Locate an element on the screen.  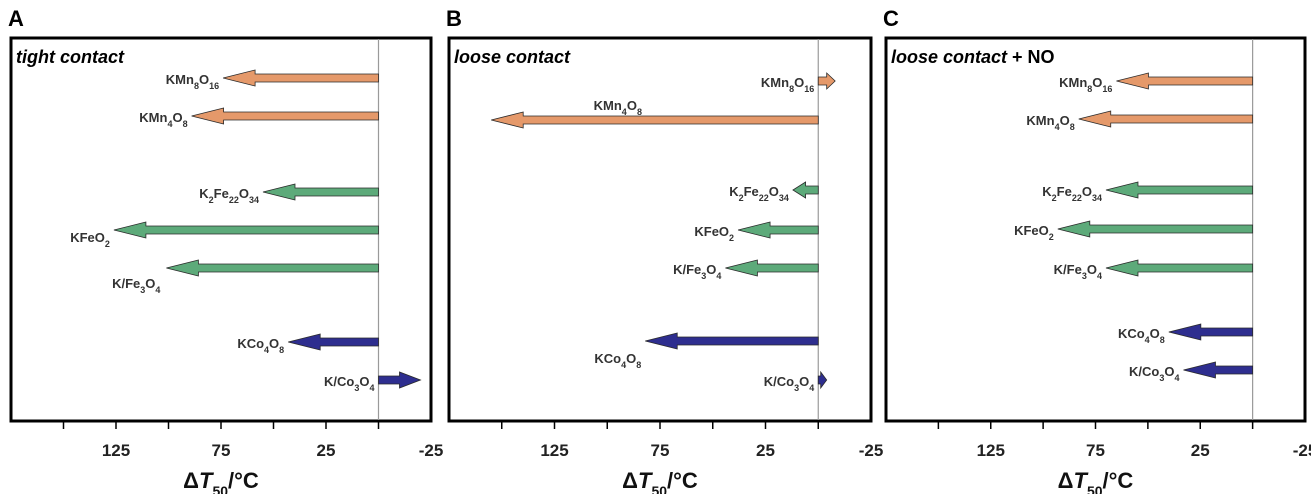
panel-letter: A is located at coordinates (16, 18).